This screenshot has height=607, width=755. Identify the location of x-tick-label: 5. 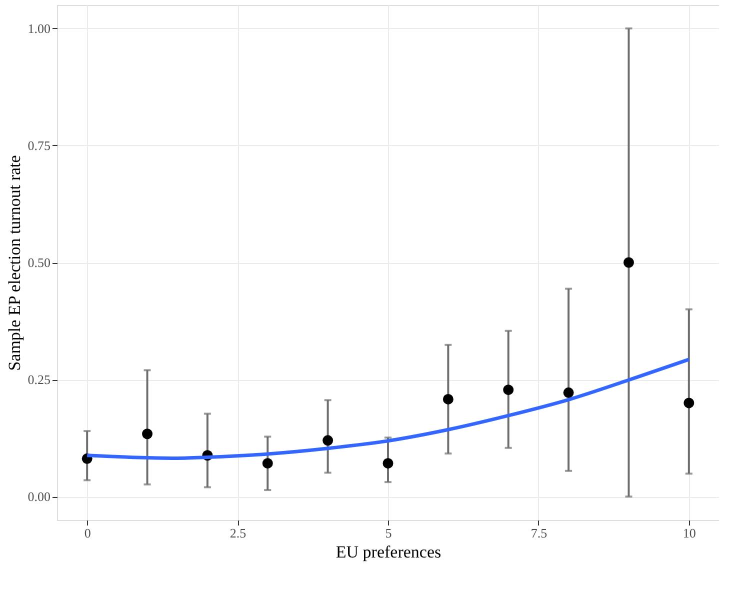
(388, 533).